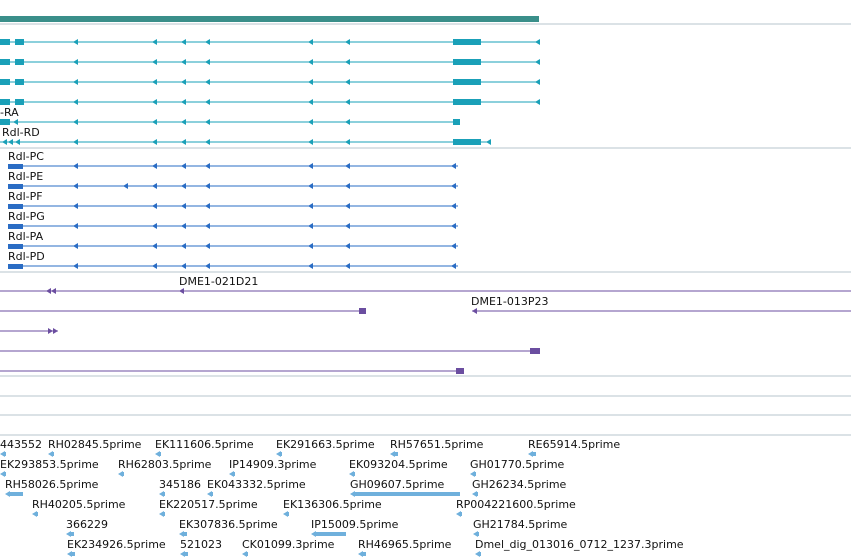 The width and height of the screenshot is (851, 560). Describe the element at coordinates (204, 444) in the screenshot. I see `est-label: EK111606.5prime` at that location.